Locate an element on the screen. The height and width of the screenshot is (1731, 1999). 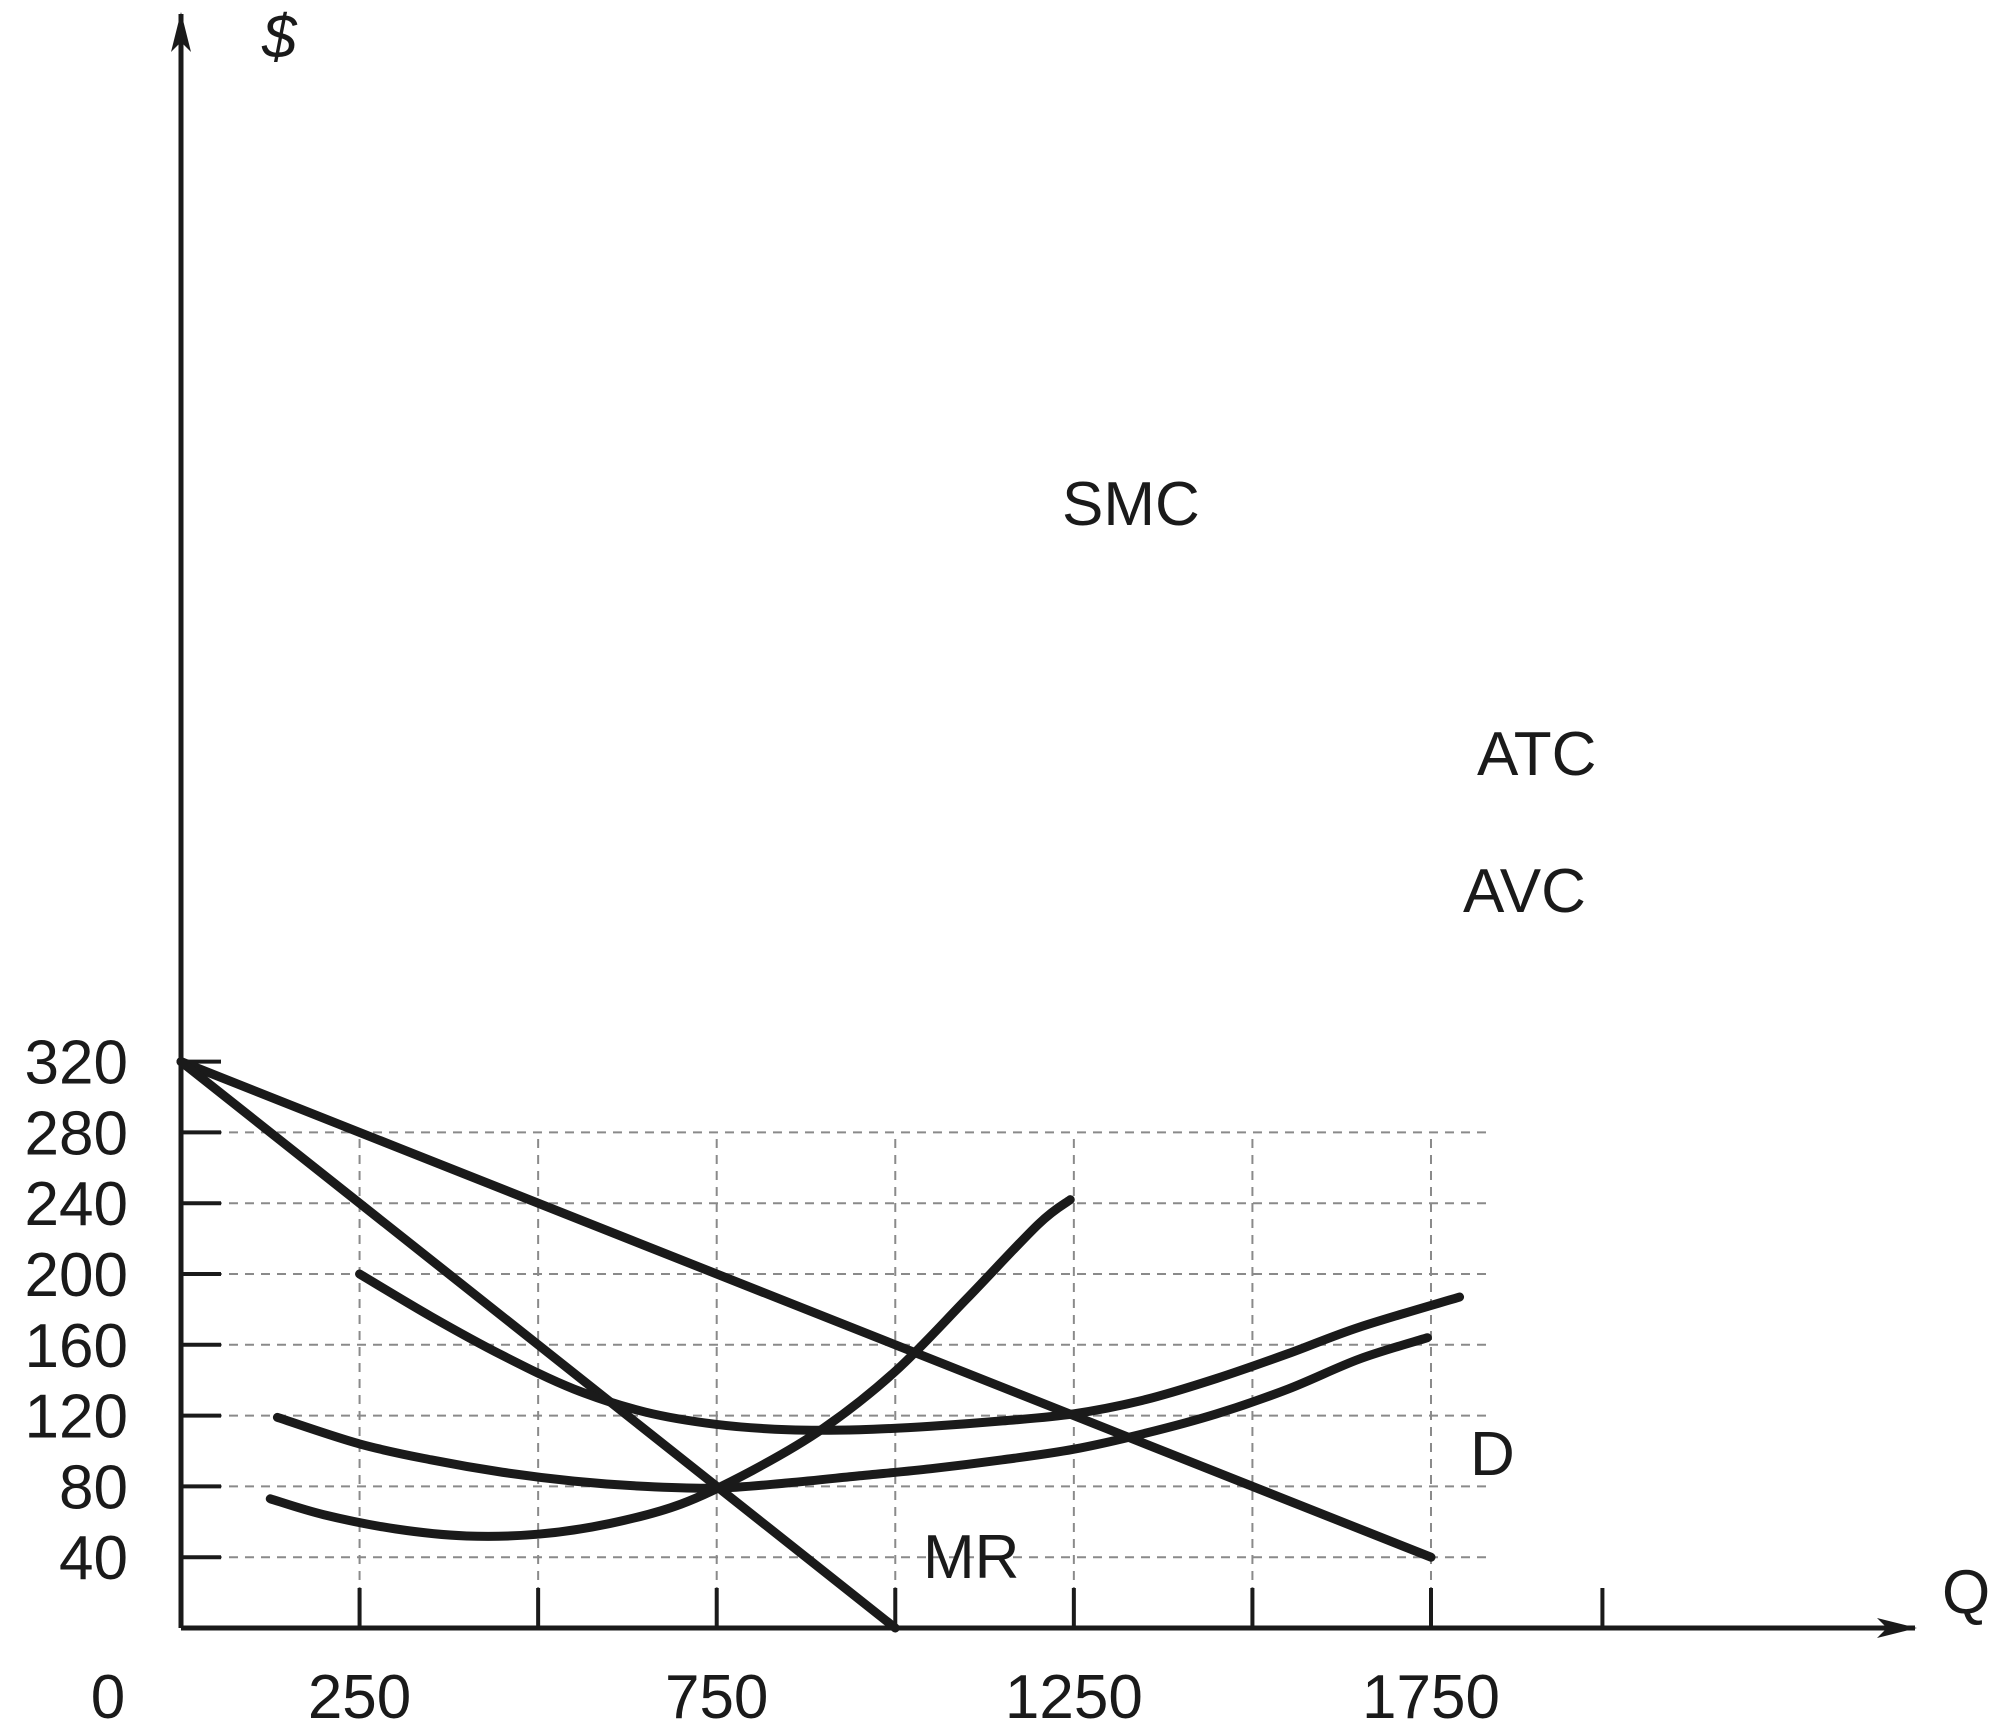
y-tick-label: 40 is located at coordinates (93, 1558).